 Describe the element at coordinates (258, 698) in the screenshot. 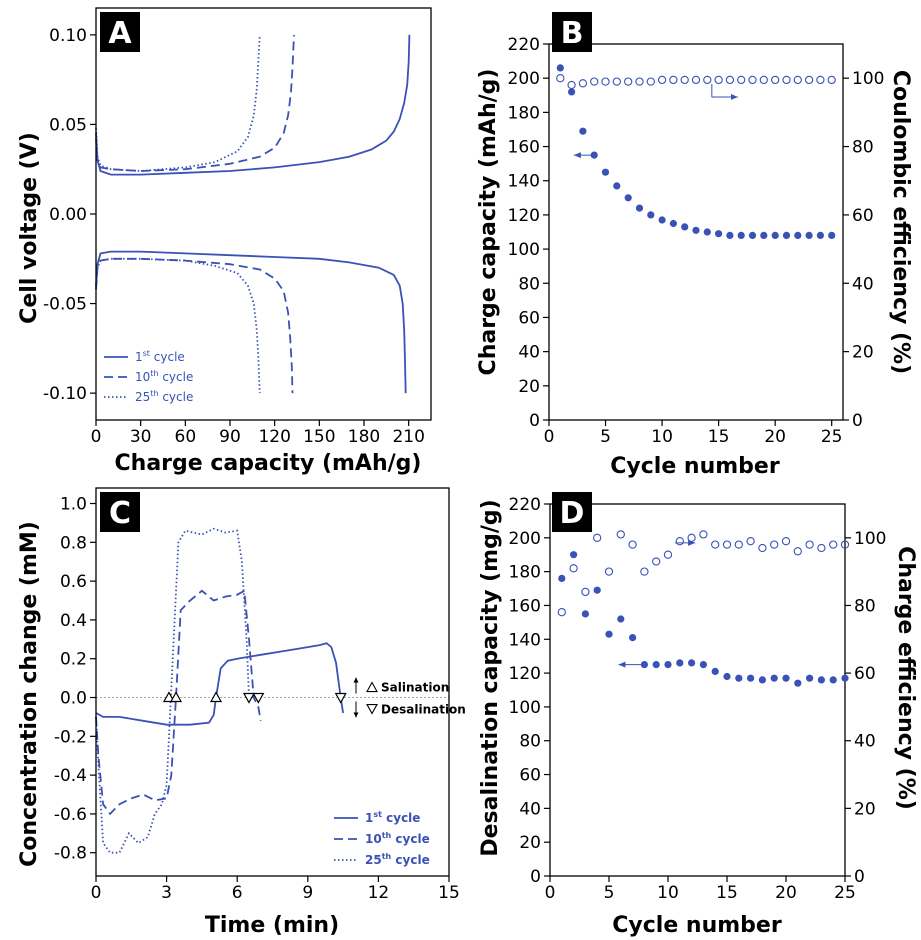

I see `panel-c-desalination-marker` at that location.